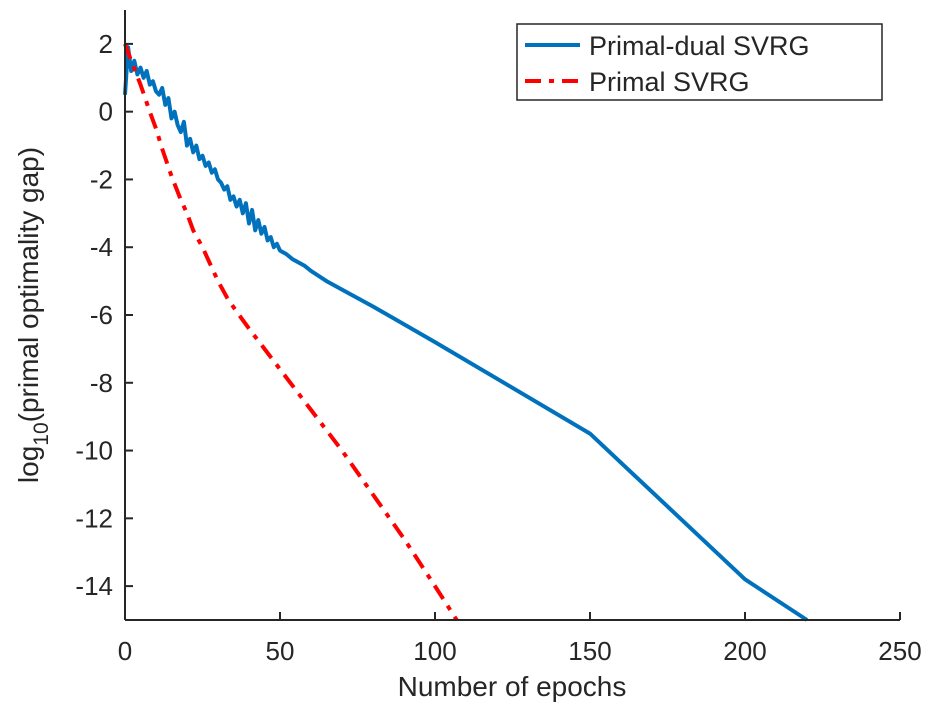 Image resolution: width=934 pixels, height=707 pixels. Describe the element at coordinates (699, 46) in the screenshot. I see `legend-label-primal-dual-svrg: Primal-dual SVRG` at that location.